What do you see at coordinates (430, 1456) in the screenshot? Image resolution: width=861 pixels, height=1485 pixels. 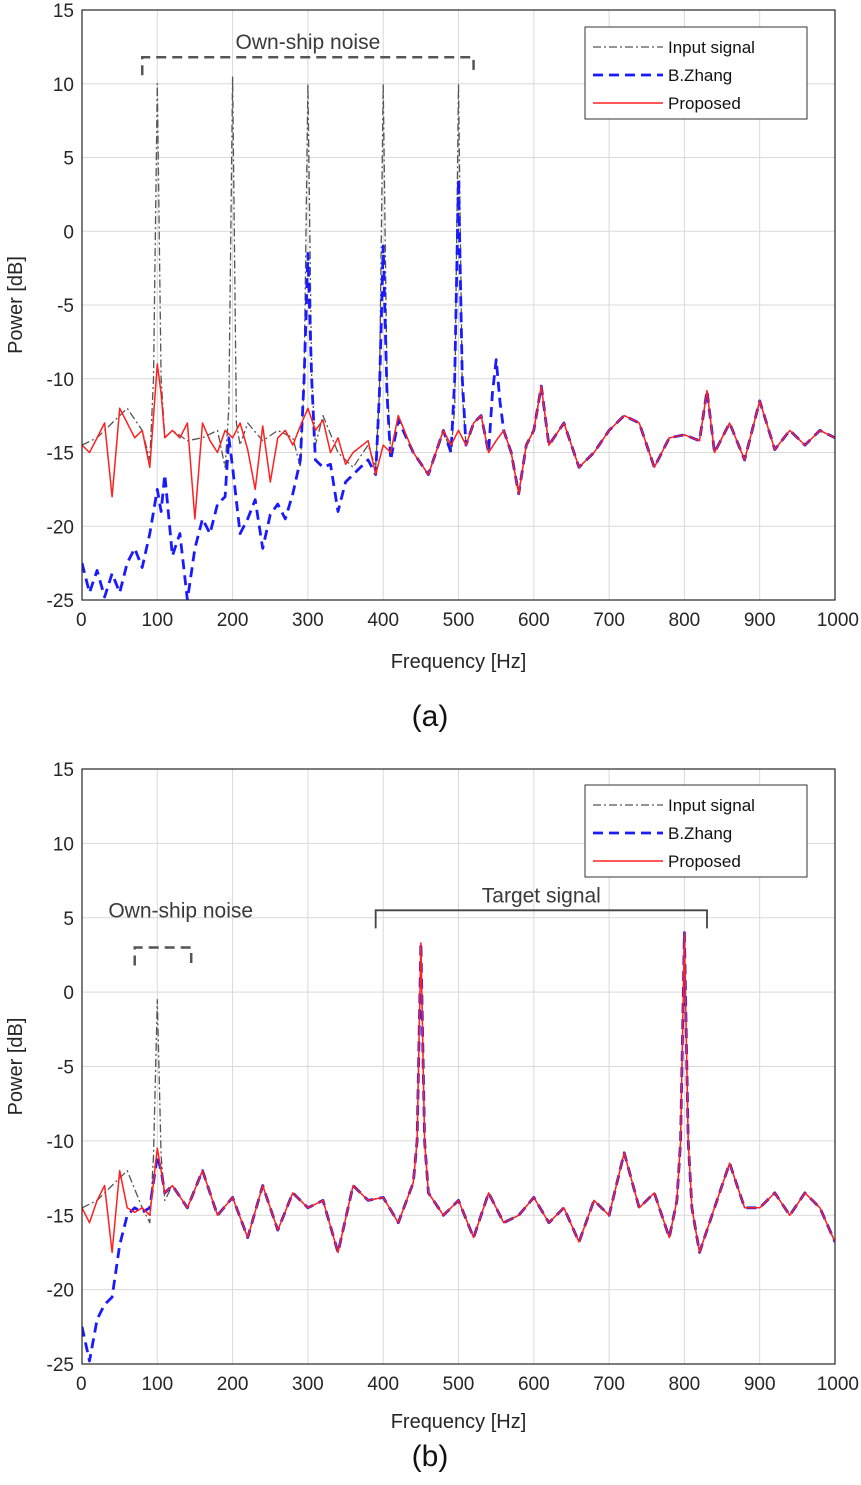 I see `figure-caption: (b)` at bounding box center [430, 1456].